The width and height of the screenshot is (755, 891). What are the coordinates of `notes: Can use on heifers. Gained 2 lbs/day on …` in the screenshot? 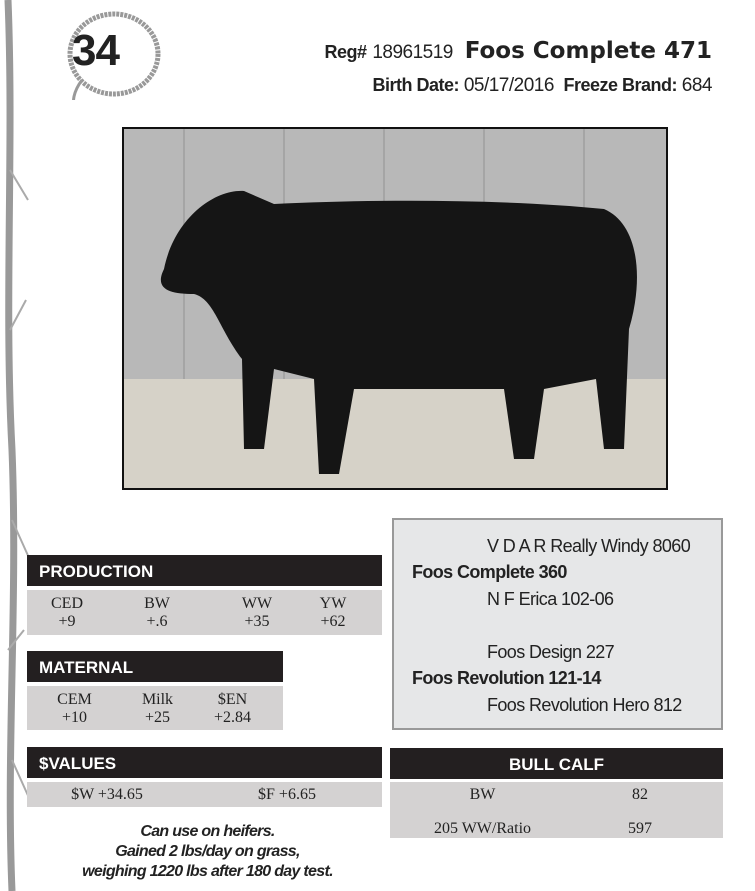 It's located at (207, 852).